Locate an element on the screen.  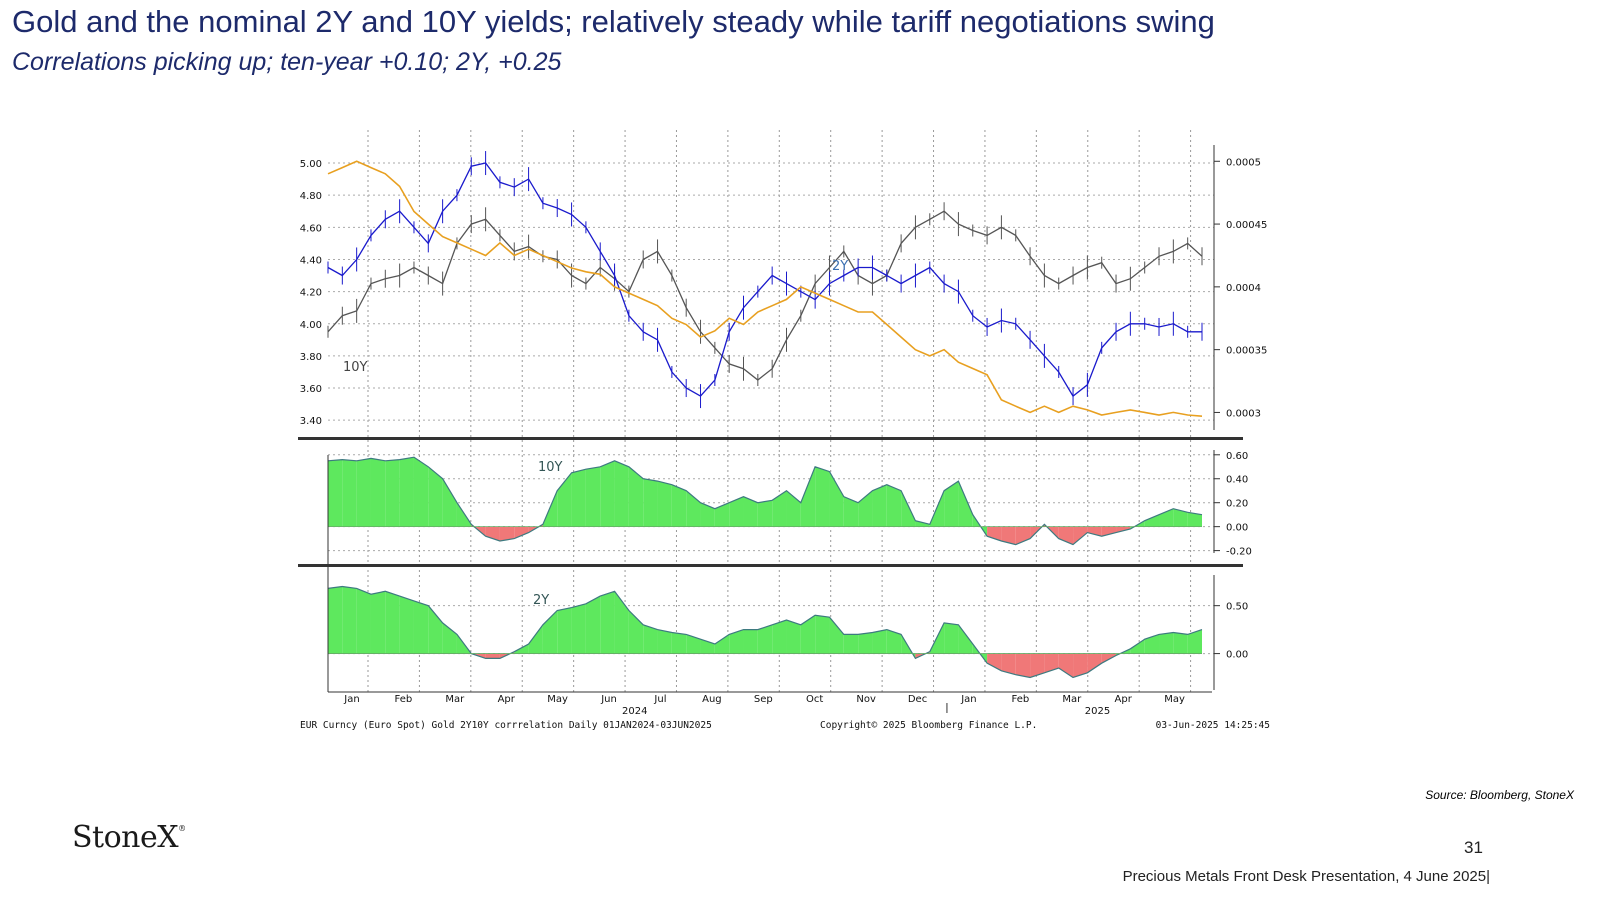
month-tick-label: Nov is located at coordinates (866, 699).